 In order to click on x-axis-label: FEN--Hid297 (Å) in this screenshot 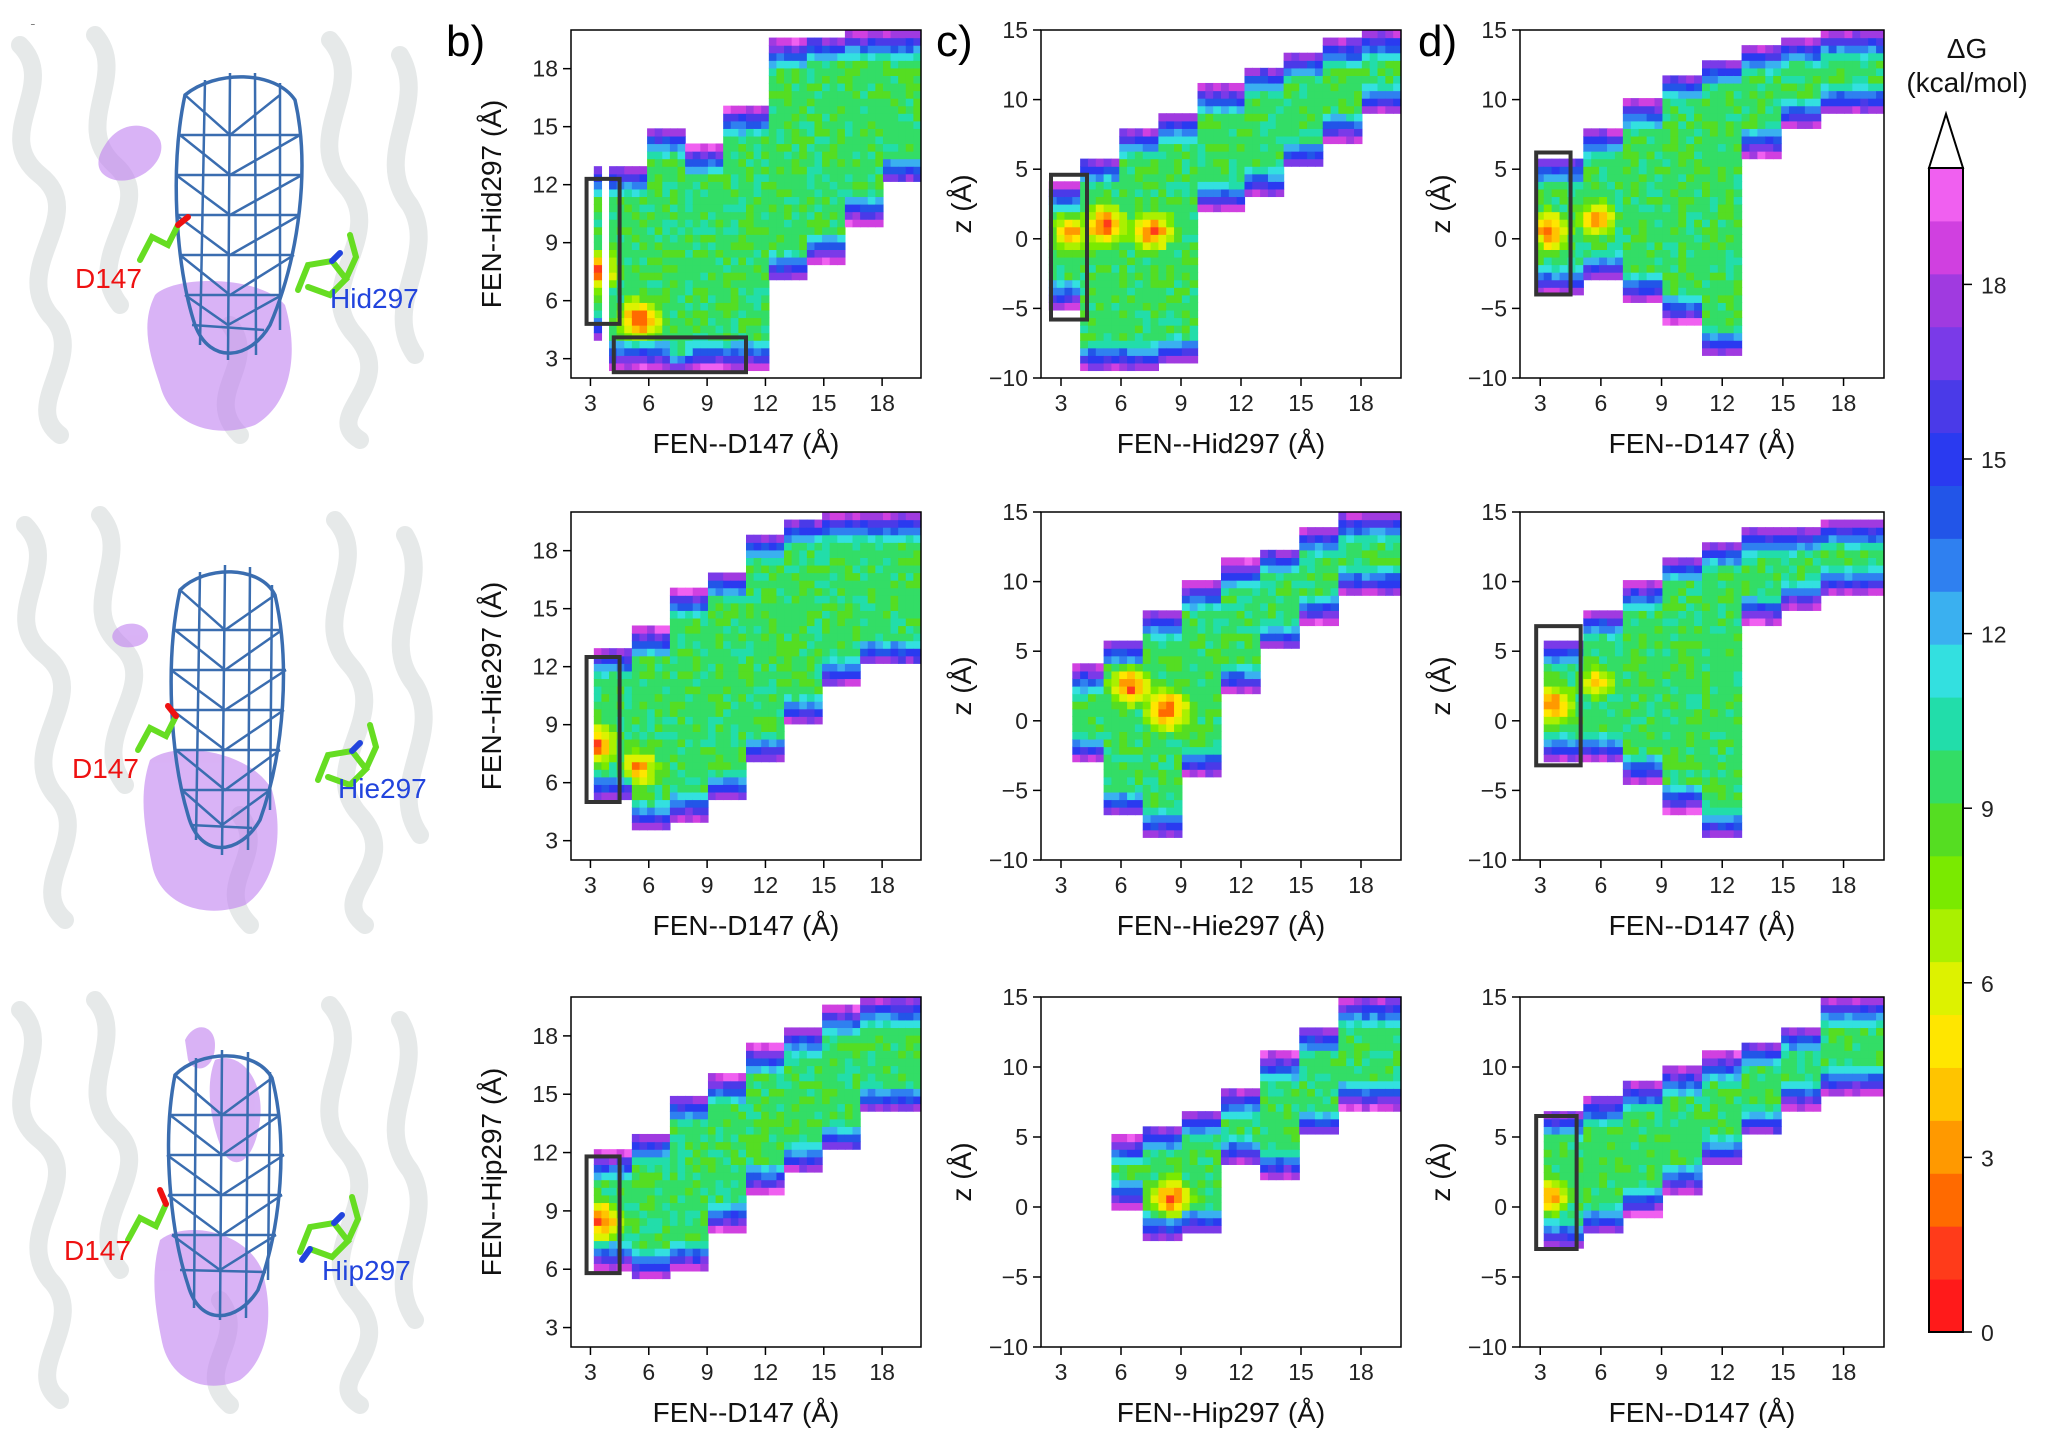, I will do `click(1221, 443)`.